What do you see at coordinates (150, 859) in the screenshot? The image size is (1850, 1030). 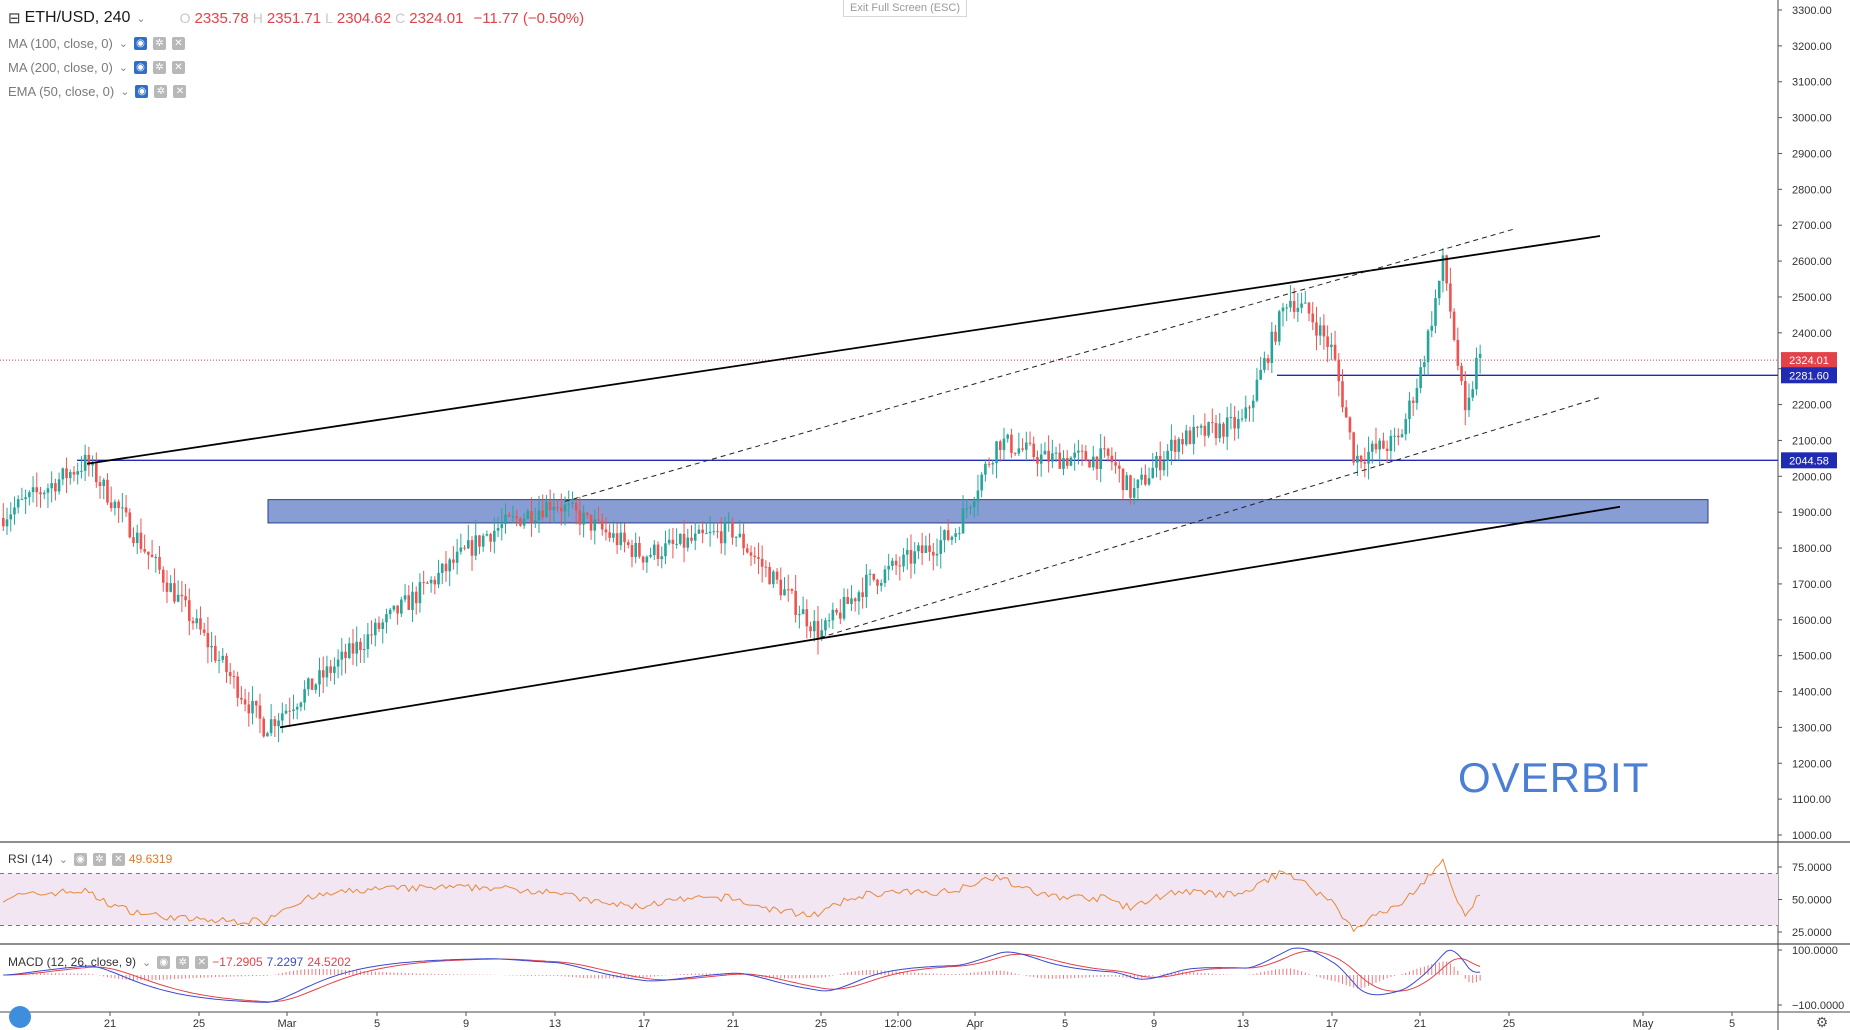 I see `rsi-value: 49.6319` at bounding box center [150, 859].